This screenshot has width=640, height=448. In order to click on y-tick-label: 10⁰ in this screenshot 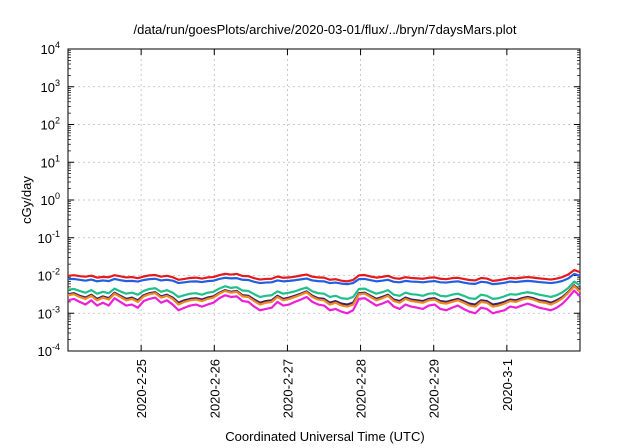, I will do `click(50, 199)`.